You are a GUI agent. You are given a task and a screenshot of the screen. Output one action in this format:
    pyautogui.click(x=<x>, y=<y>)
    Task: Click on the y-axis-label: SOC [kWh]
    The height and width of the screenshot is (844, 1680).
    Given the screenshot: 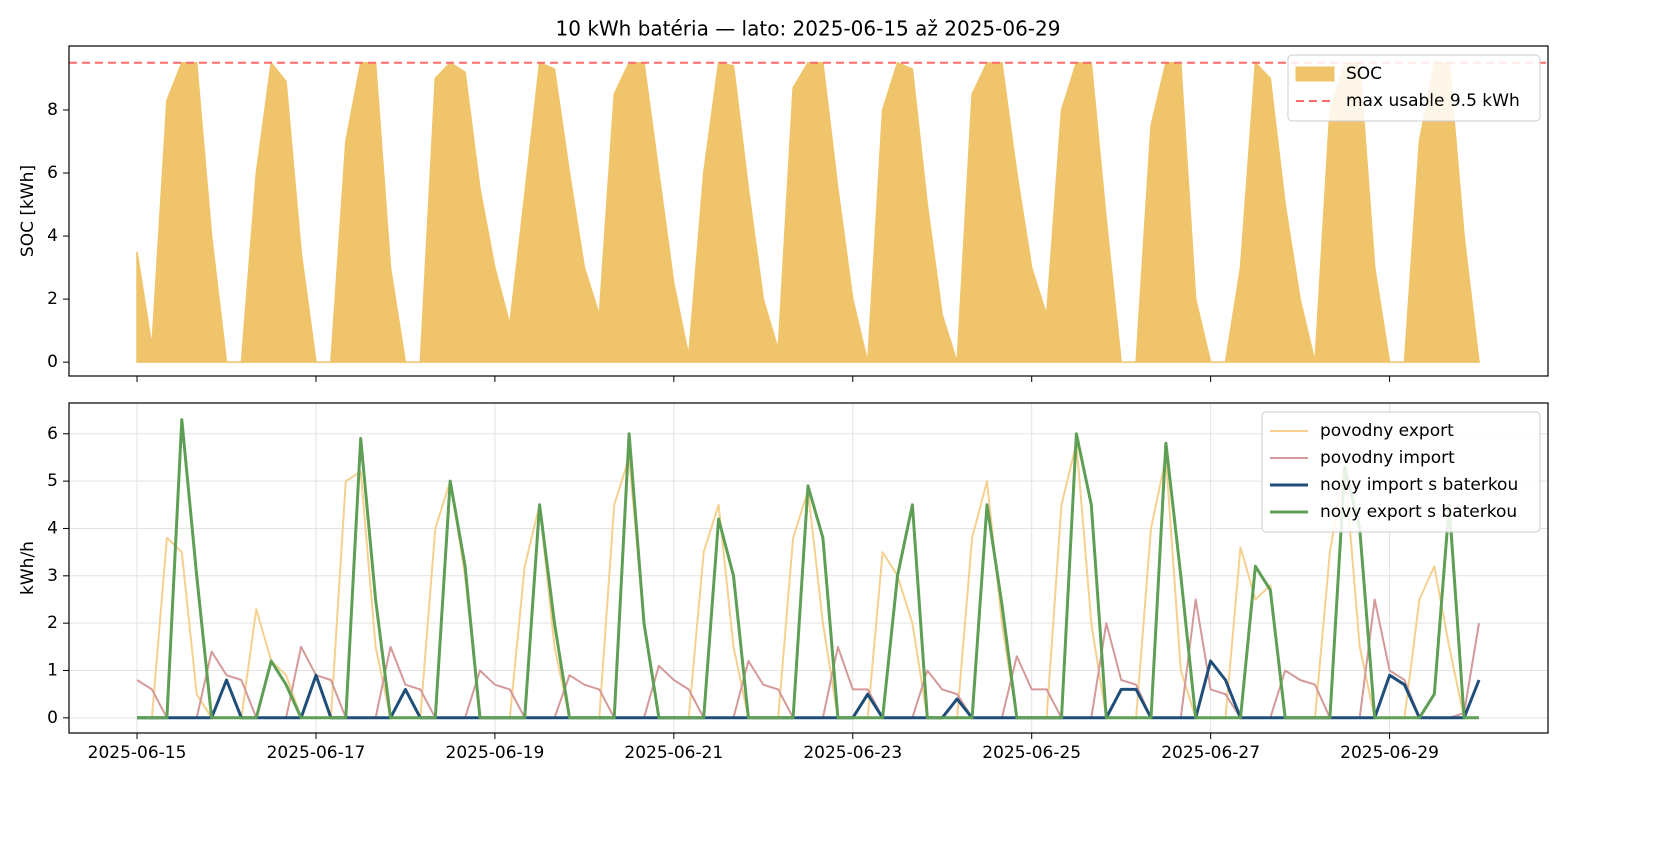 What is the action you would take?
    pyautogui.click(x=28, y=211)
    